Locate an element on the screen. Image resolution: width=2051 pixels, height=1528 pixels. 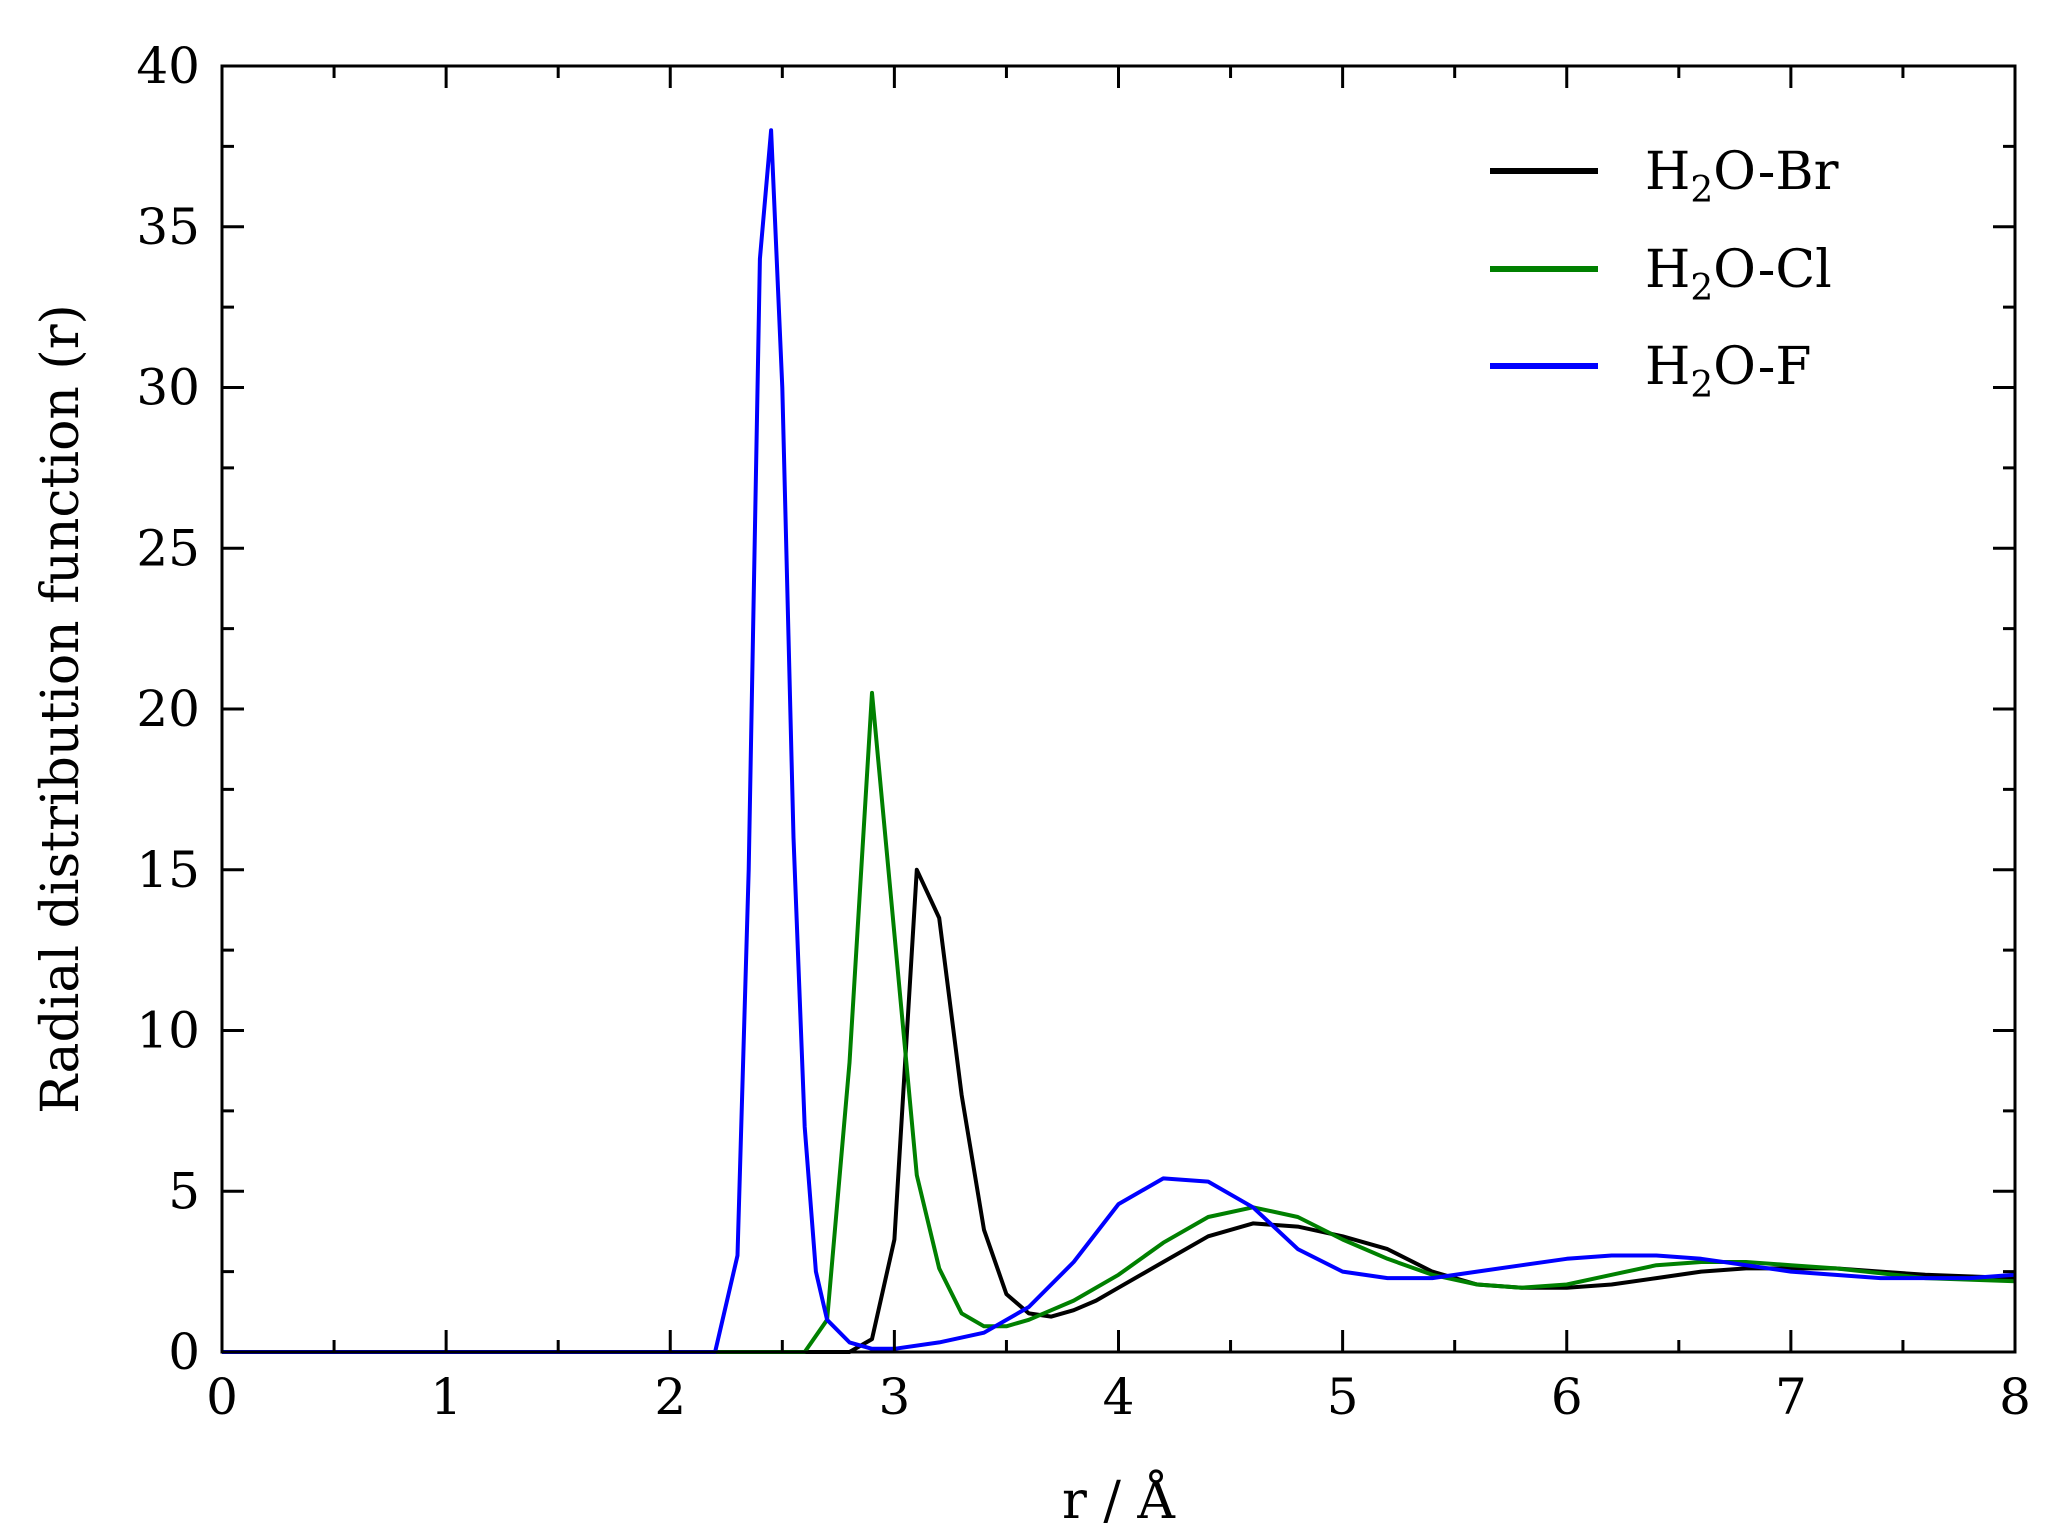
y-tick-label: 20 is located at coordinates (168, 709).